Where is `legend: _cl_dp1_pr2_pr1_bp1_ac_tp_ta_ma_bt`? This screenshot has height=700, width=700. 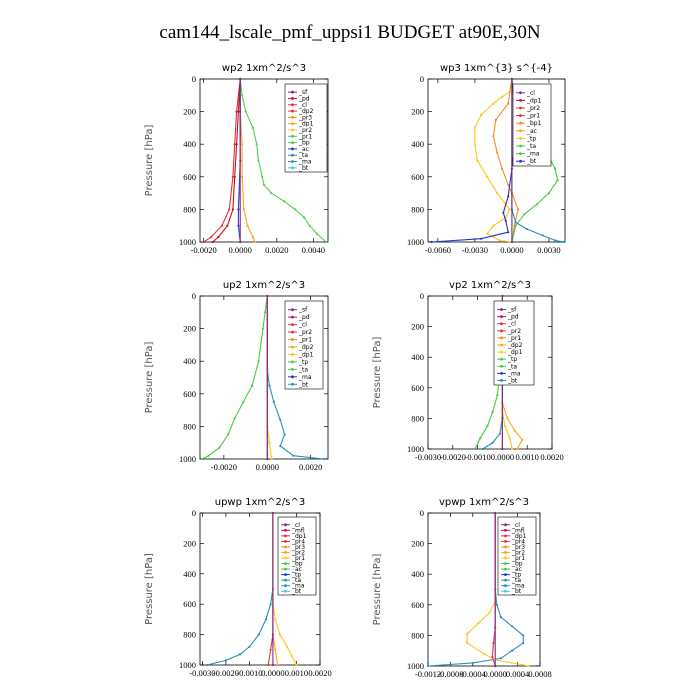
legend: _cl_dp1_pr2_pr1_bp1_ac_tp_ta_ma_bt is located at coordinates (532, 125).